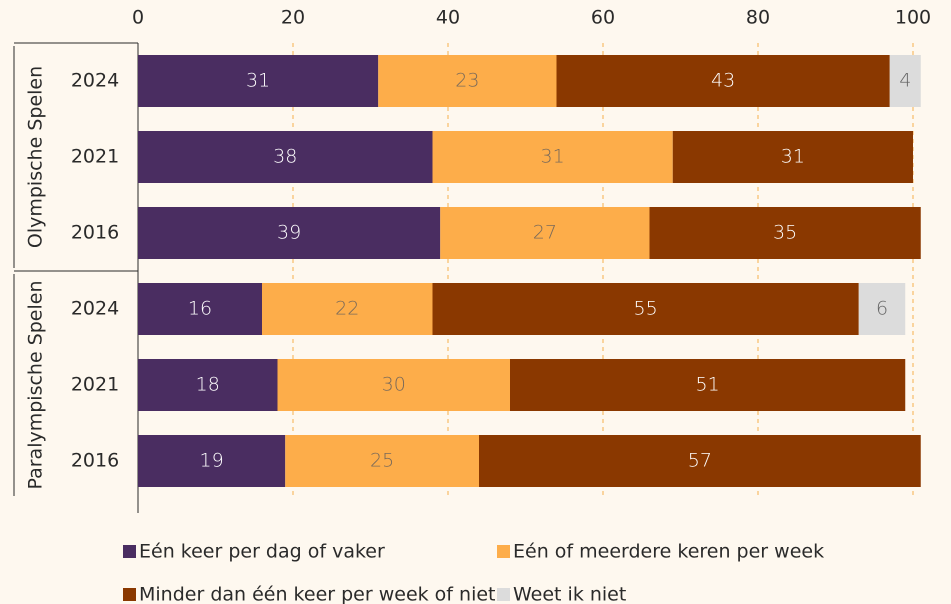  What do you see at coordinates (317, 594) in the screenshot?
I see `legend-label: Minder dan één keer per week of niet` at bounding box center [317, 594].